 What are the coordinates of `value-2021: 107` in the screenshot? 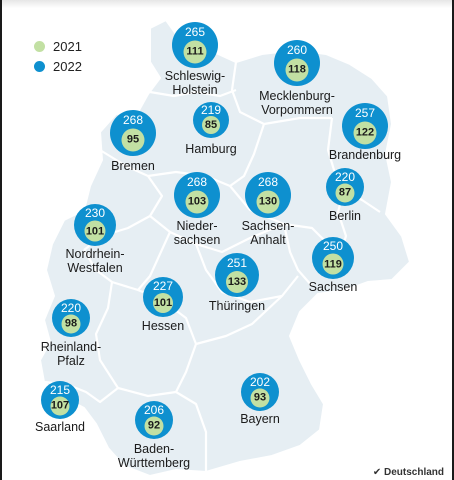 It's located at (60, 405).